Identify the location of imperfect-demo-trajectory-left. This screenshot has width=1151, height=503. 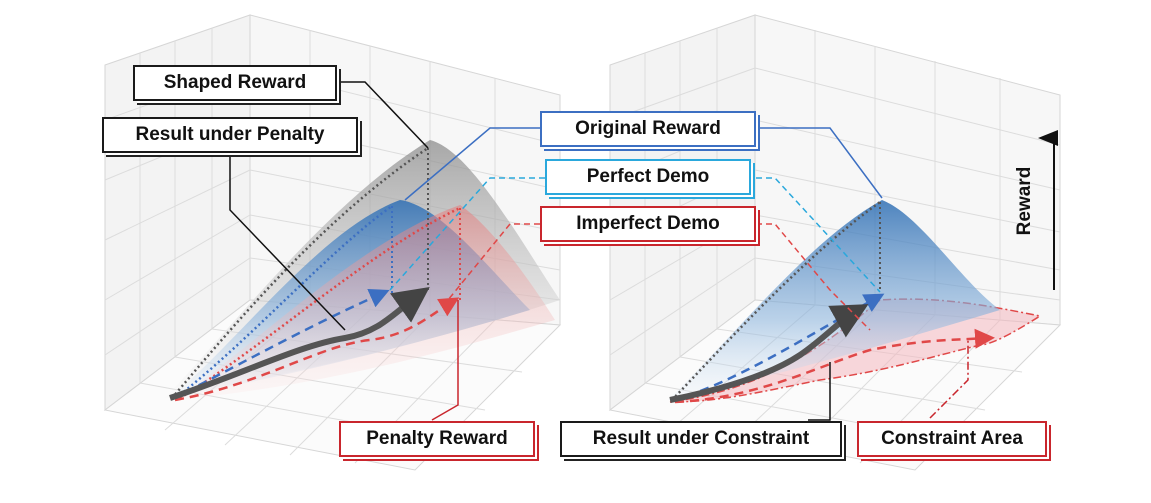
(317, 349).